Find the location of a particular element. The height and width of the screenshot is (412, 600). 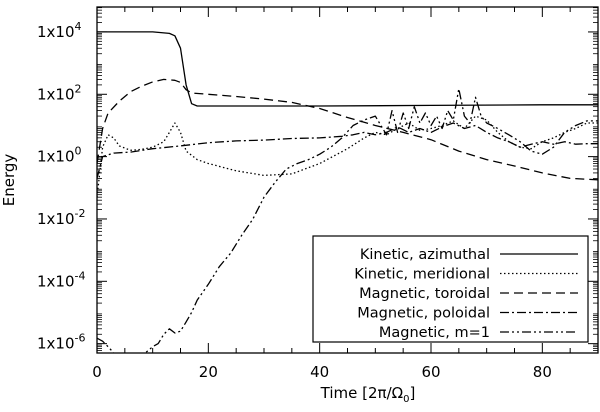

legend-label: Kinetic, meridional is located at coordinates (422, 275).